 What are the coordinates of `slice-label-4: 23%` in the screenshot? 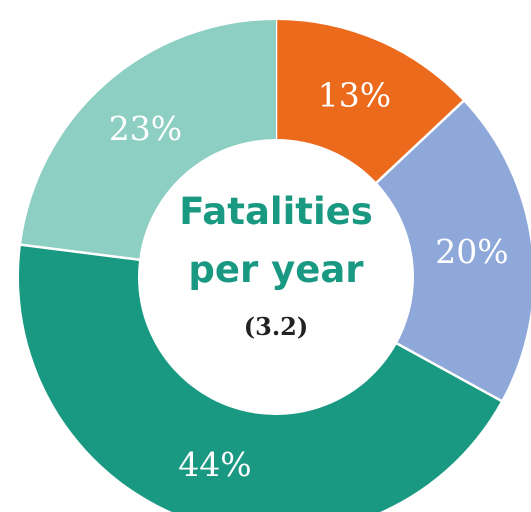 It's located at (145, 128).